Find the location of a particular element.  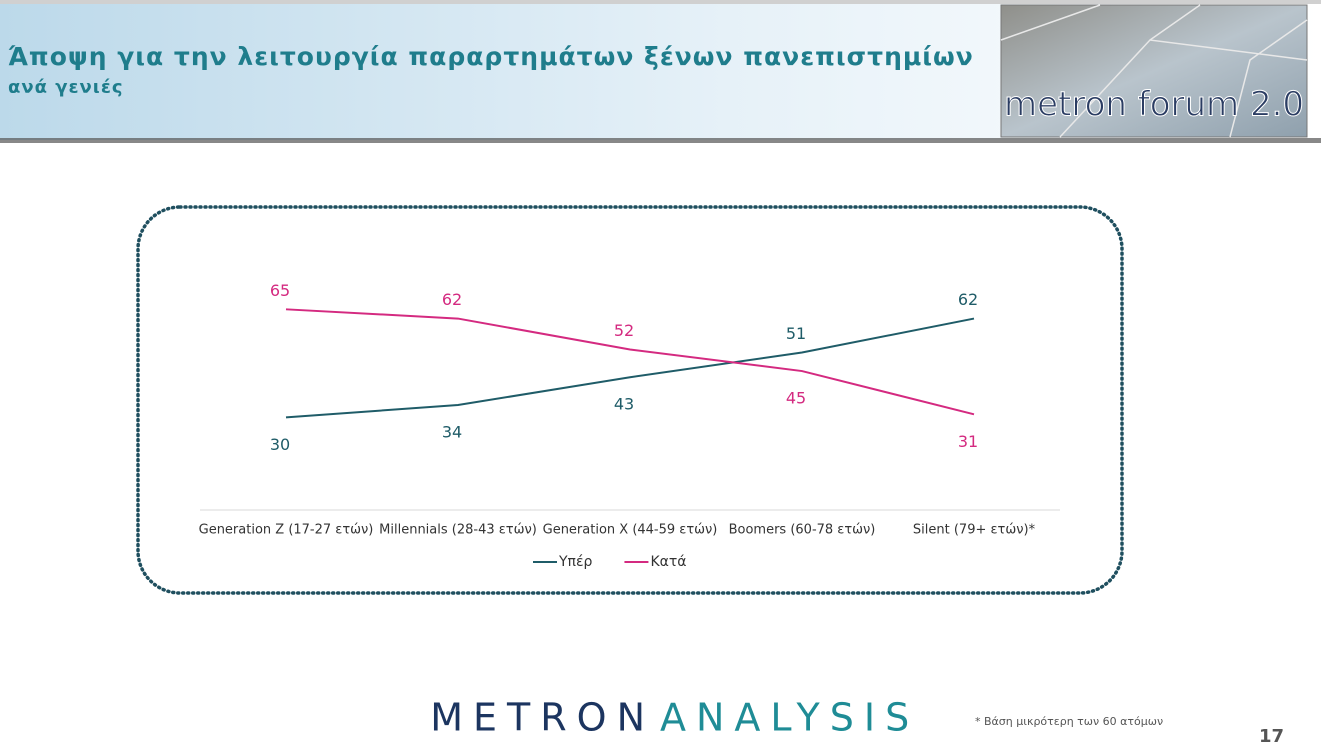

header-top-line is located at coordinates (660, 2).